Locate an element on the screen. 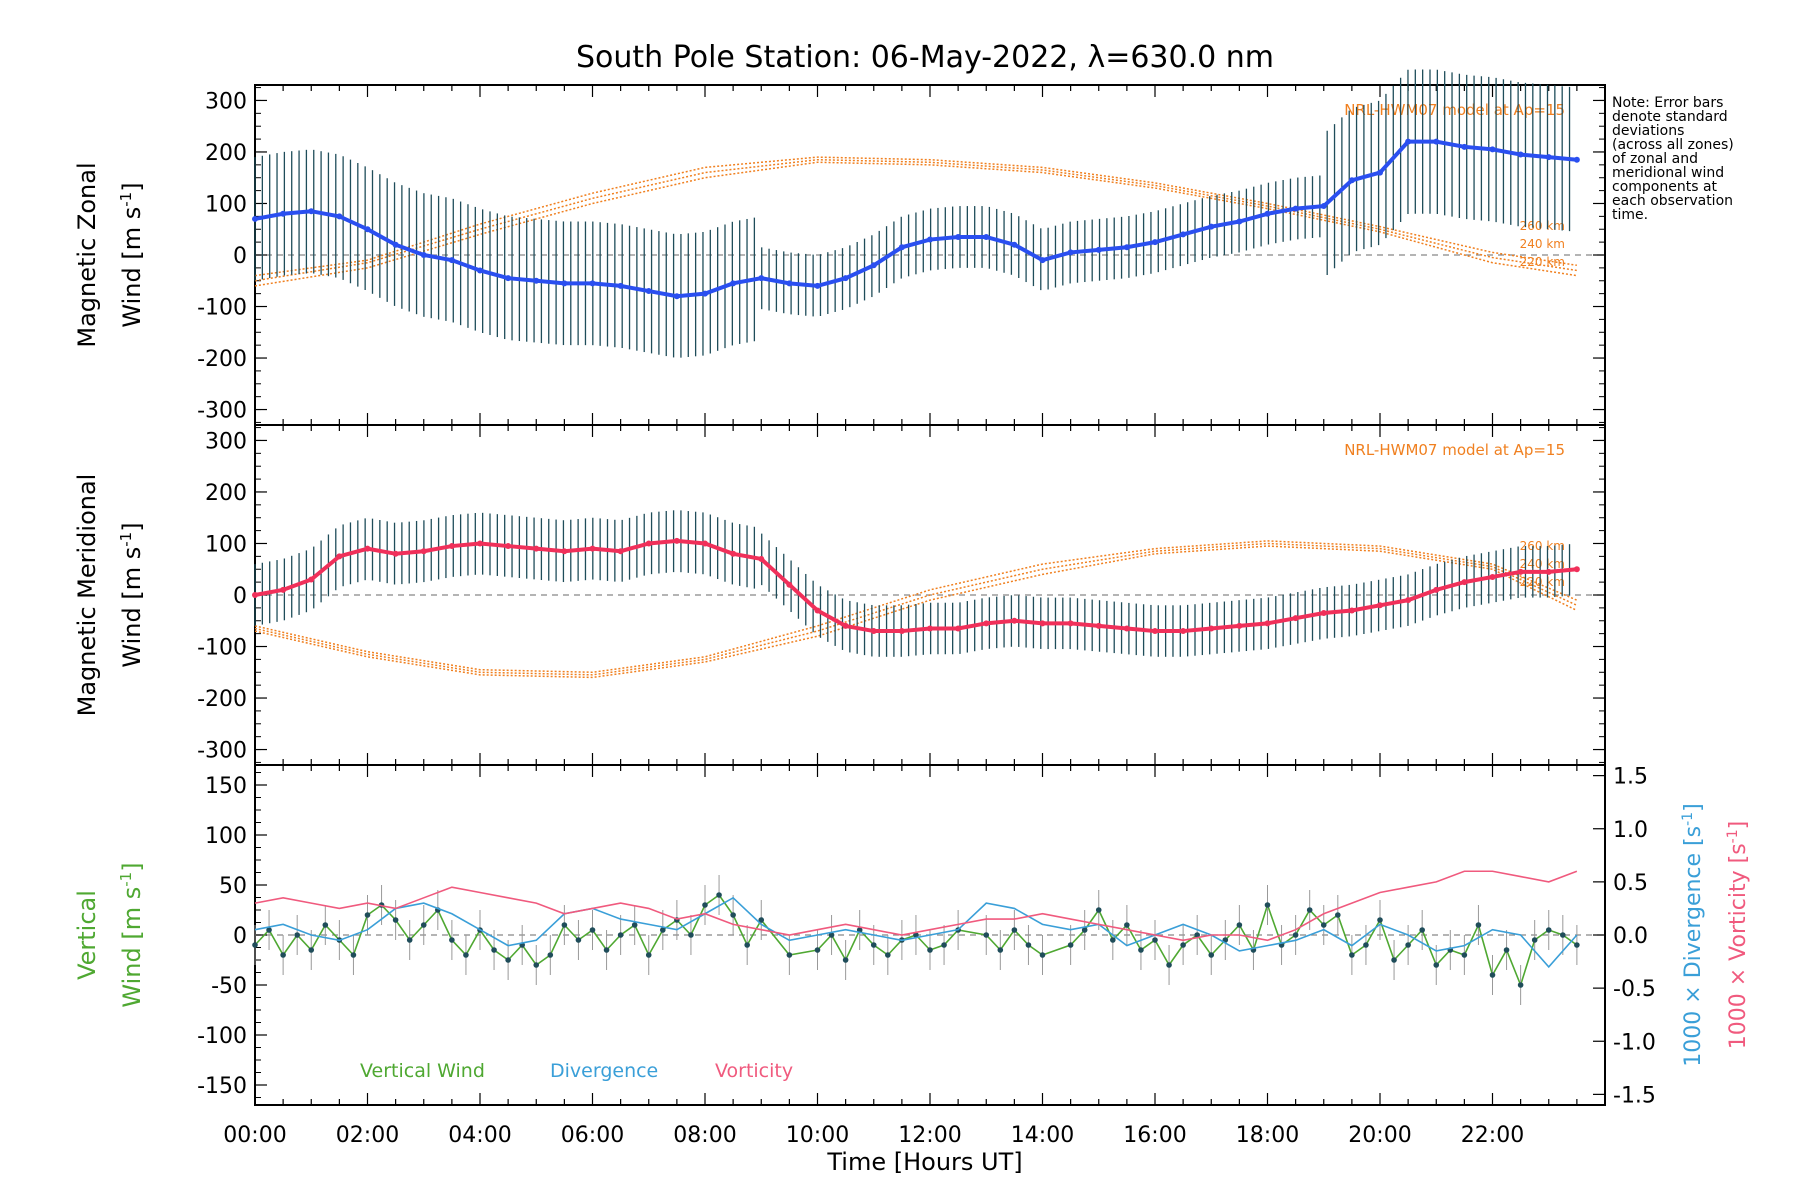  right-y-tick-label: 1.0 is located at coordinates (1630, 830).